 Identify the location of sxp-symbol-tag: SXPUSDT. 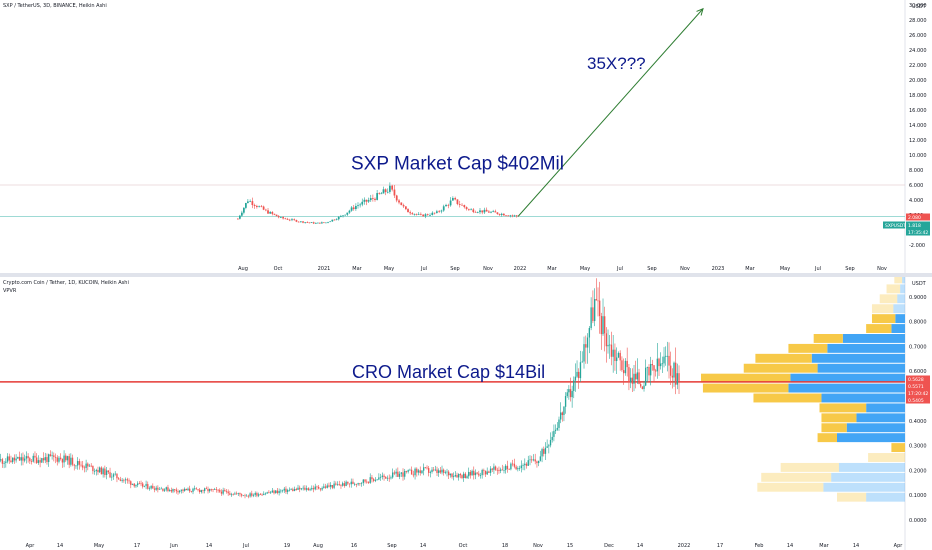
(895, 226).